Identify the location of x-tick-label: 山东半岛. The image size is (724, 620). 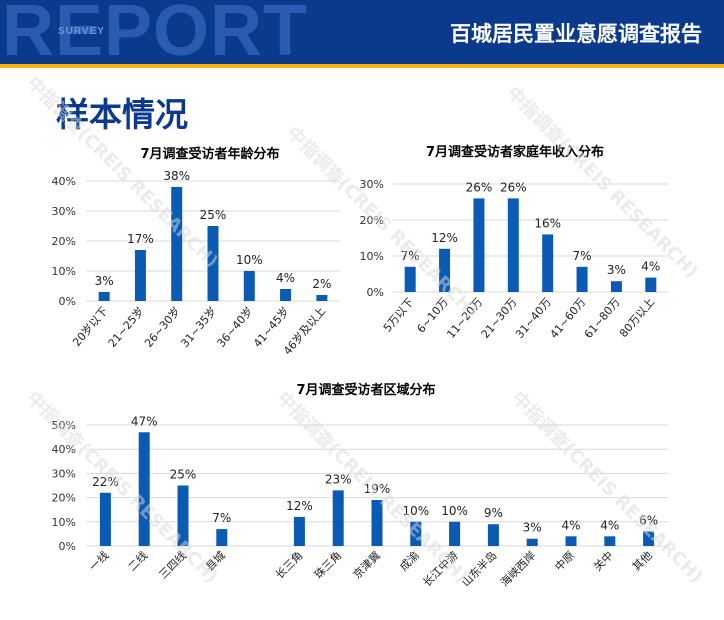
(479, 568).